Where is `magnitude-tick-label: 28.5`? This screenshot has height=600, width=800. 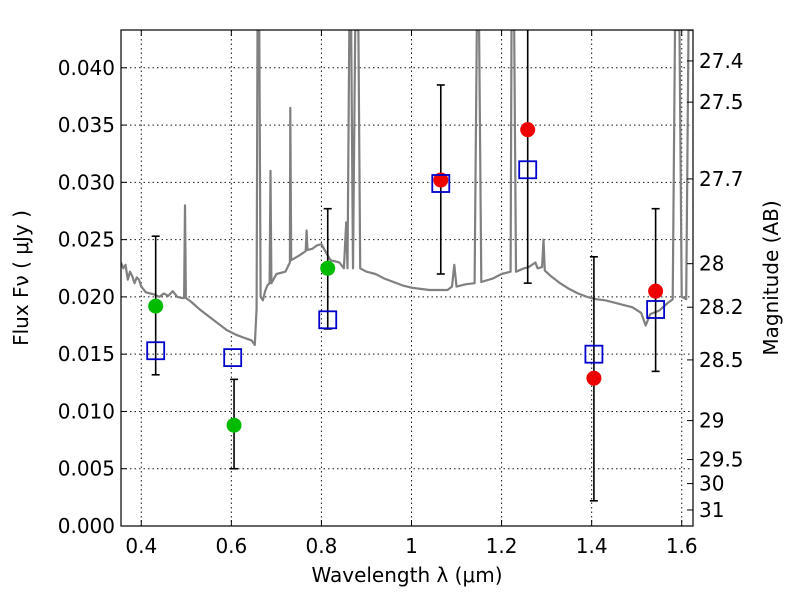 magnitude-tick-label: 28.5 is located at coordinates (721, 360).